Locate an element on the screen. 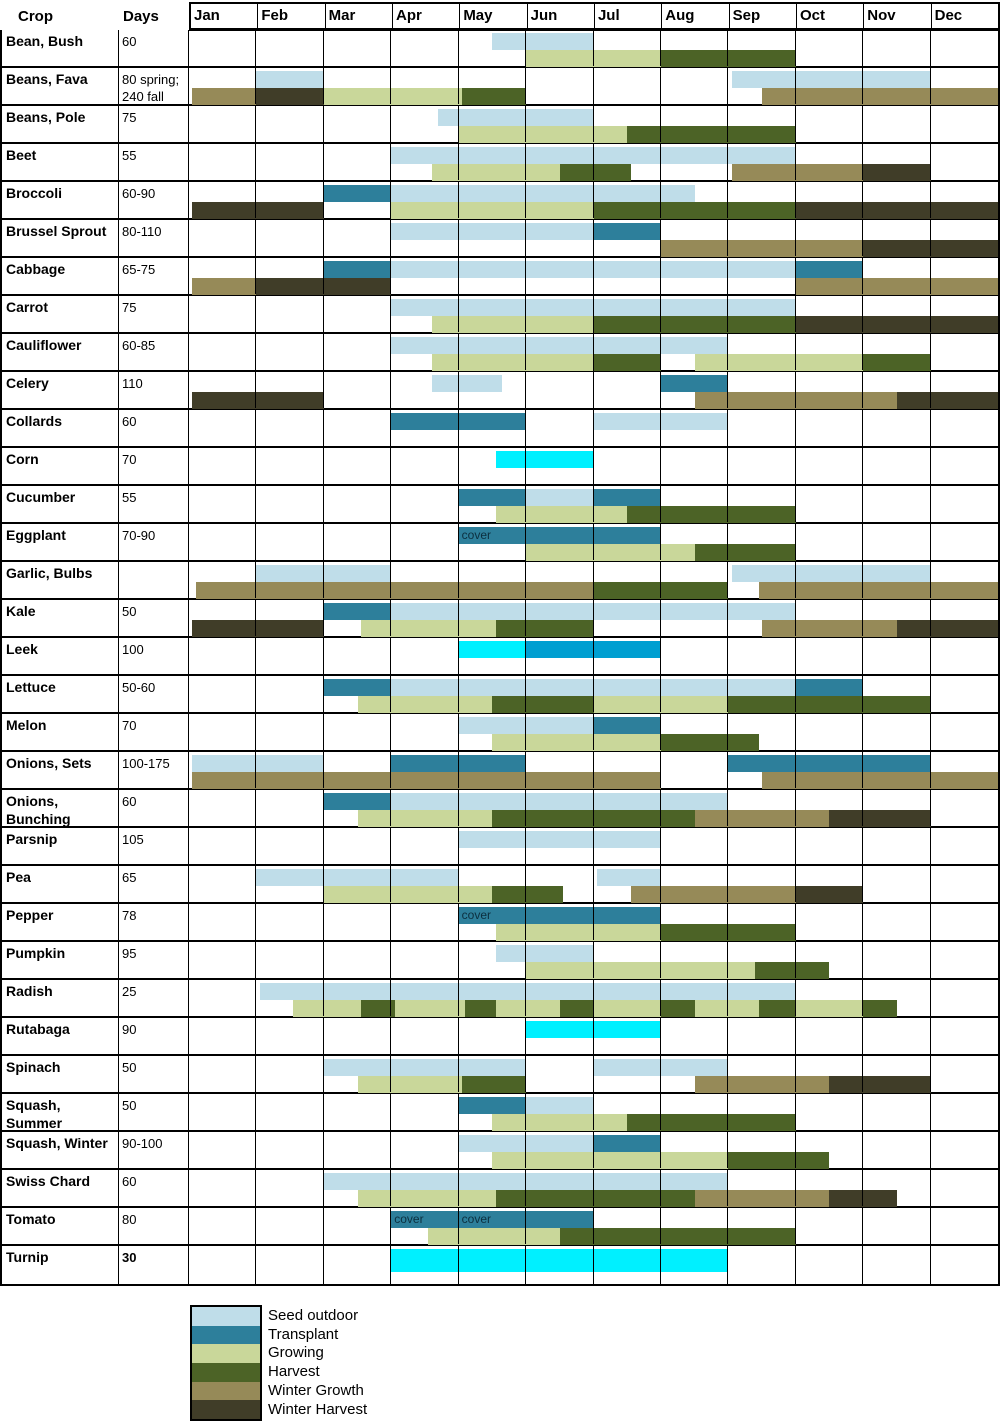 The image size is (1000, 1422). days-value: 50 is located at coordinates (154, 618).